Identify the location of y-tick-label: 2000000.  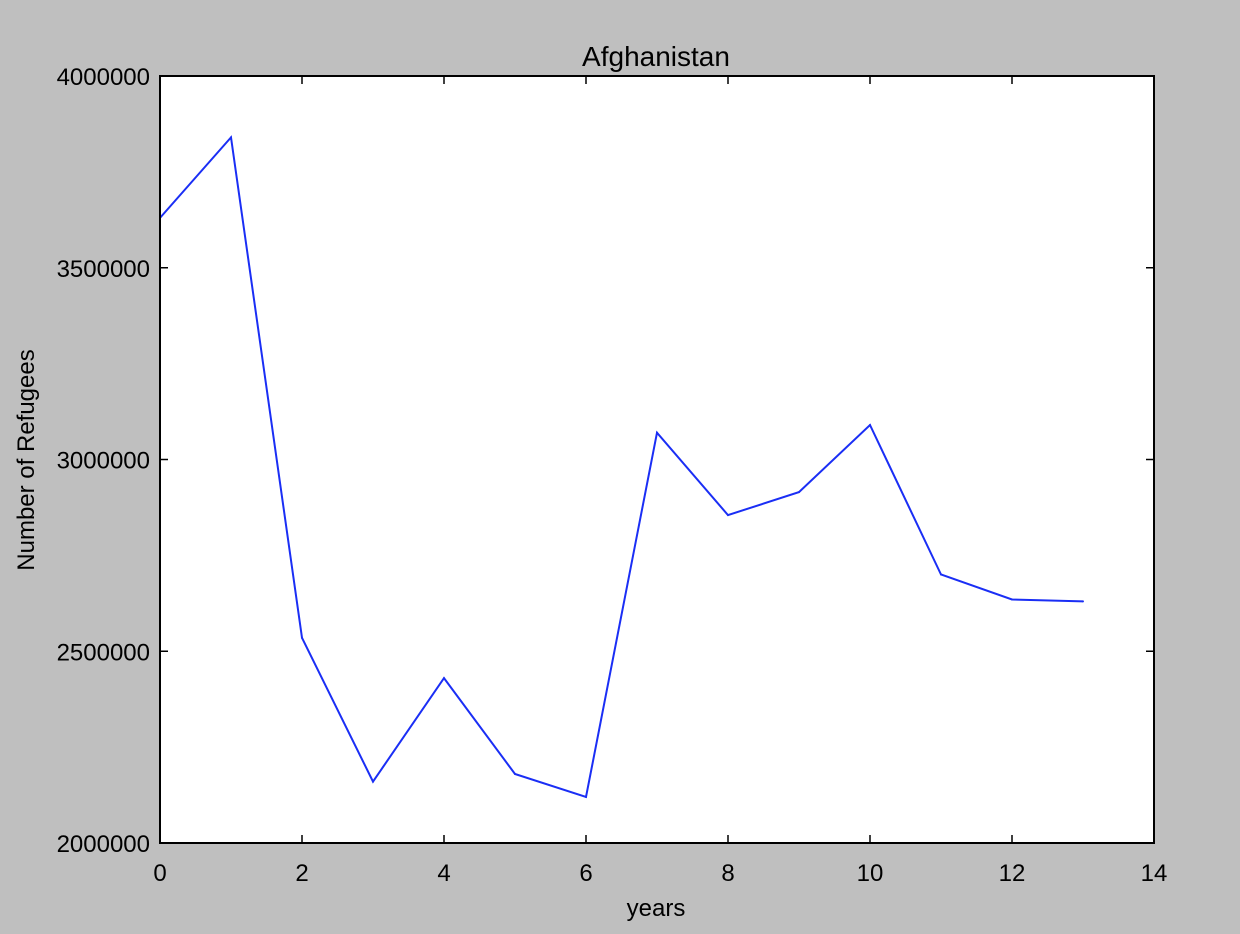
(103, 844).